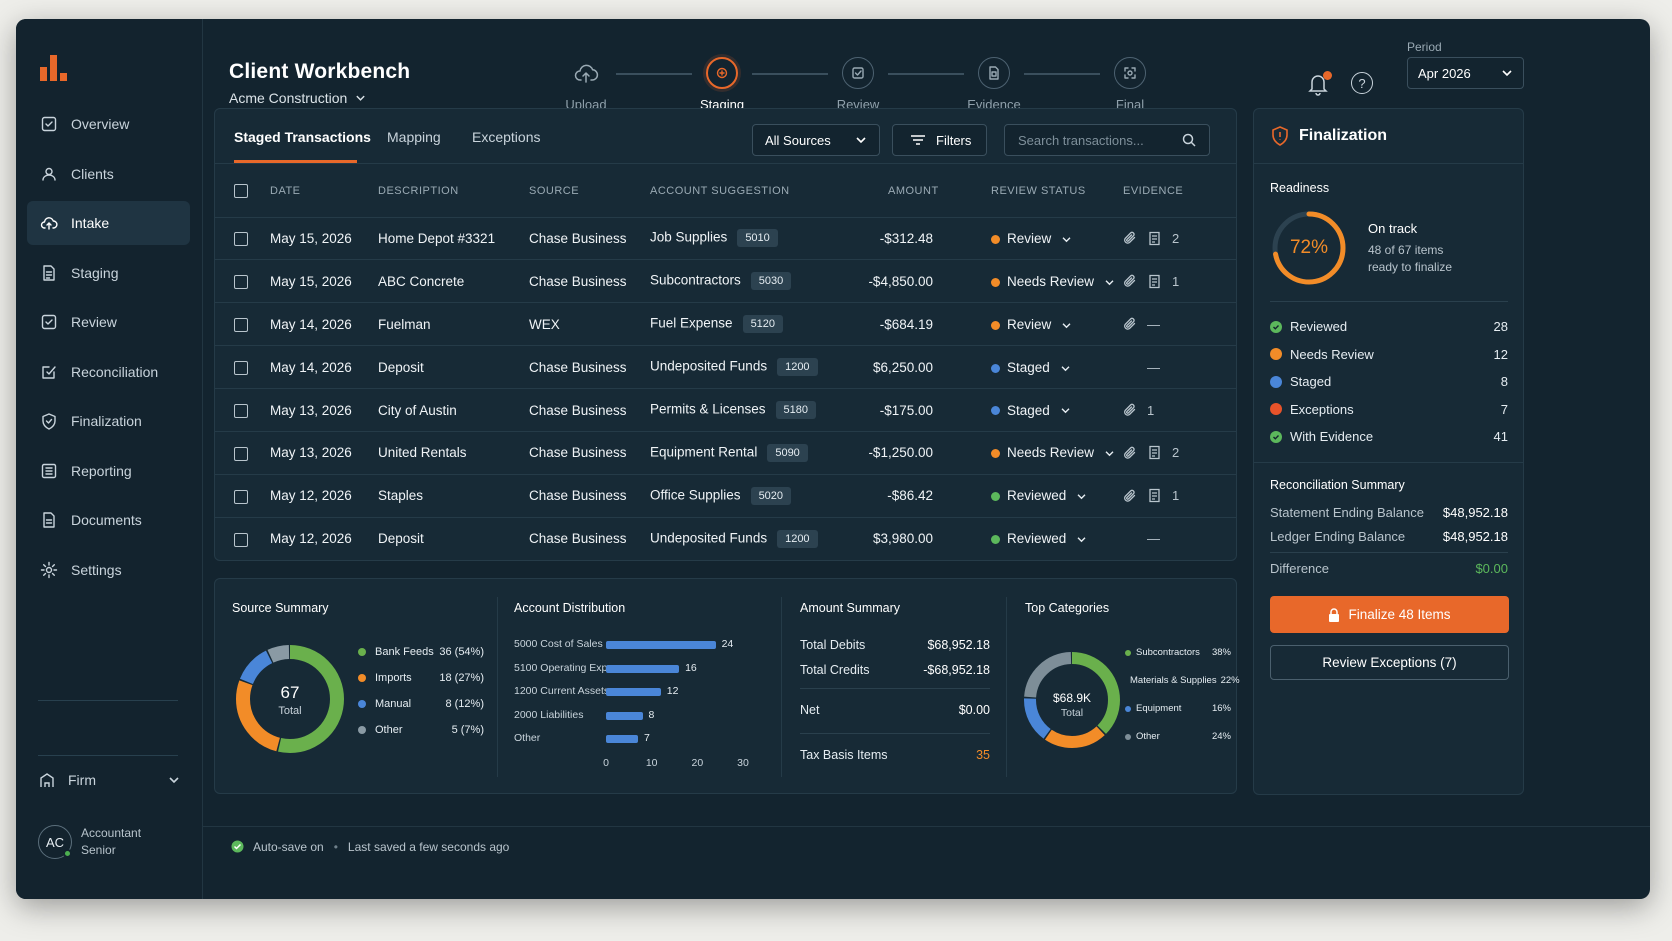  I want to click on client-selector: Acme Construction, so click(297, 98).